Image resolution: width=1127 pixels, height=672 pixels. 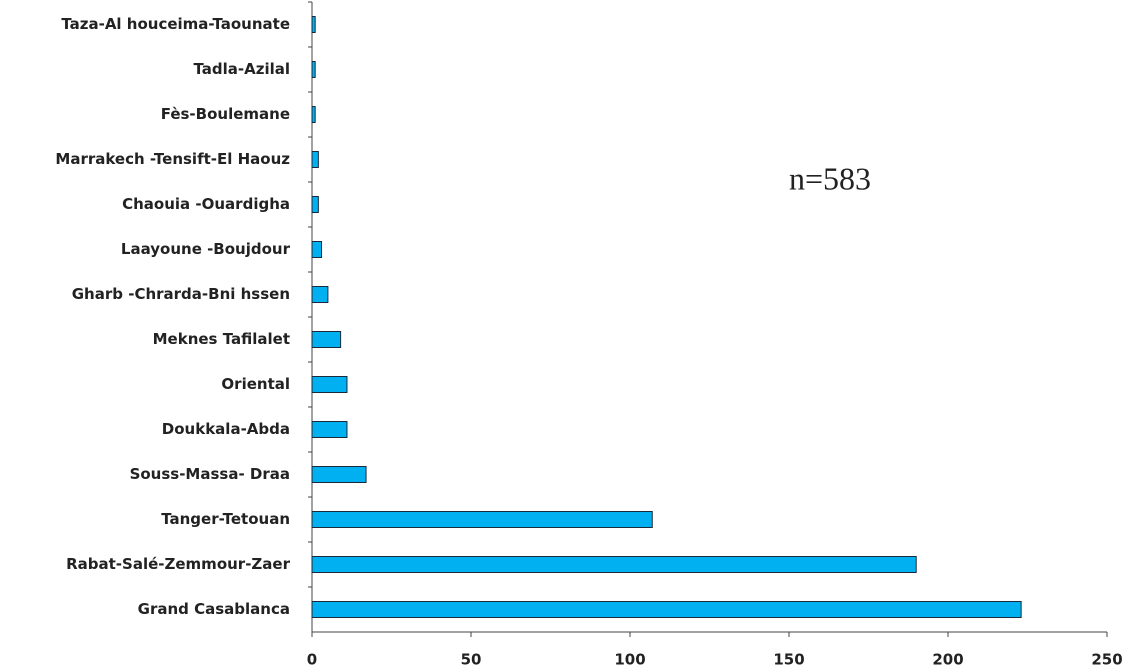 I want to click on y-tick-label: Rabat-Salé-Zemmour-Zaer, so click(x=178, y=564).